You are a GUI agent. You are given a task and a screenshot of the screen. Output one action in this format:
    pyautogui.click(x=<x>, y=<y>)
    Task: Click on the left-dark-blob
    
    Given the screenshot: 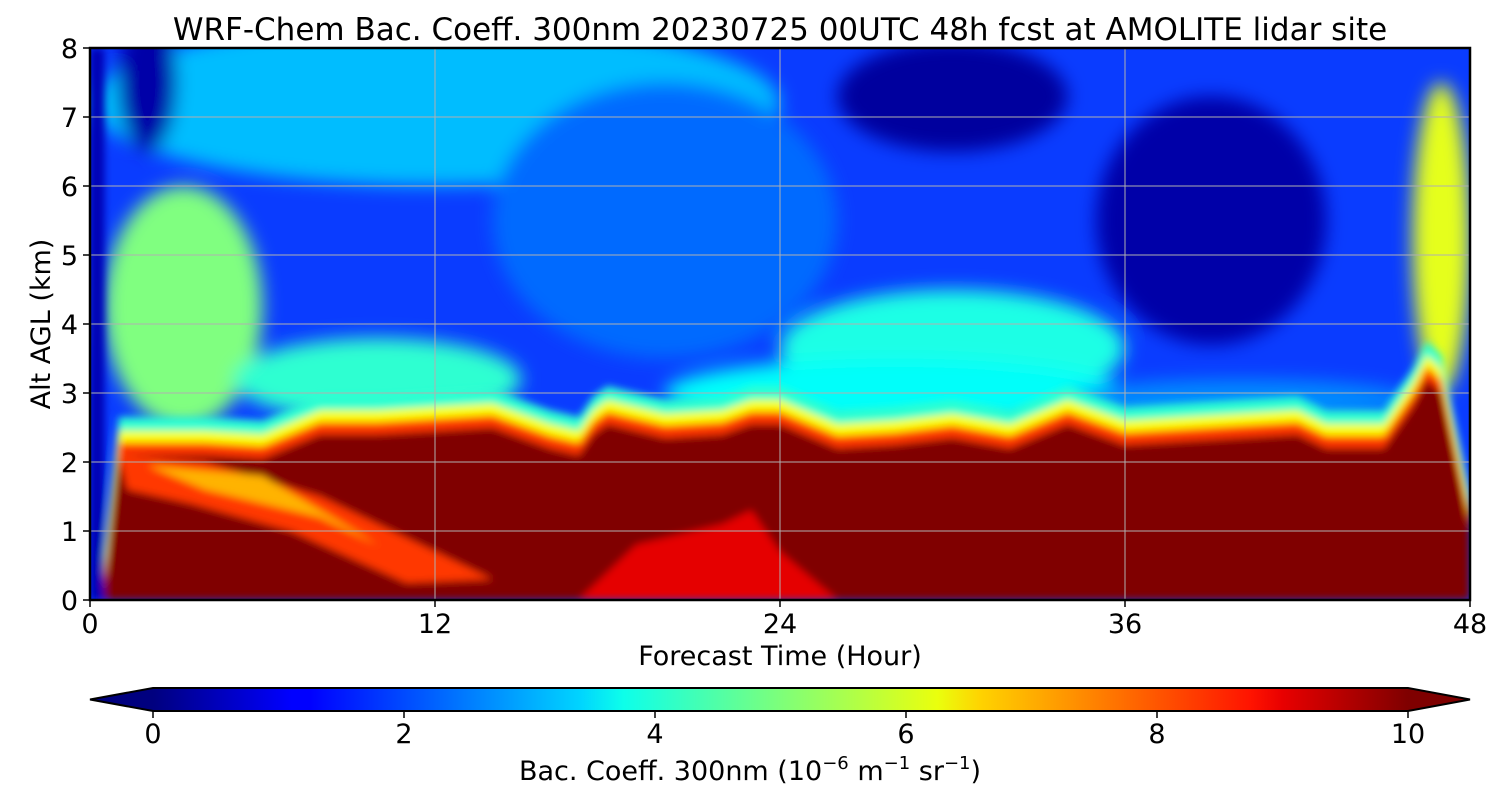 What is the action you would take?
    pyautogui.click(x=147, y=100)
    